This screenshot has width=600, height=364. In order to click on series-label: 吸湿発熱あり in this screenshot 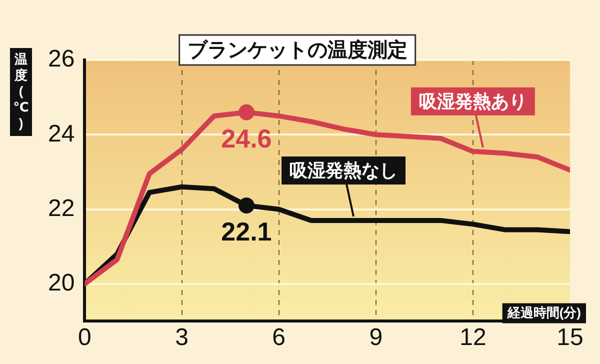, I will do `click(472, 101)`.